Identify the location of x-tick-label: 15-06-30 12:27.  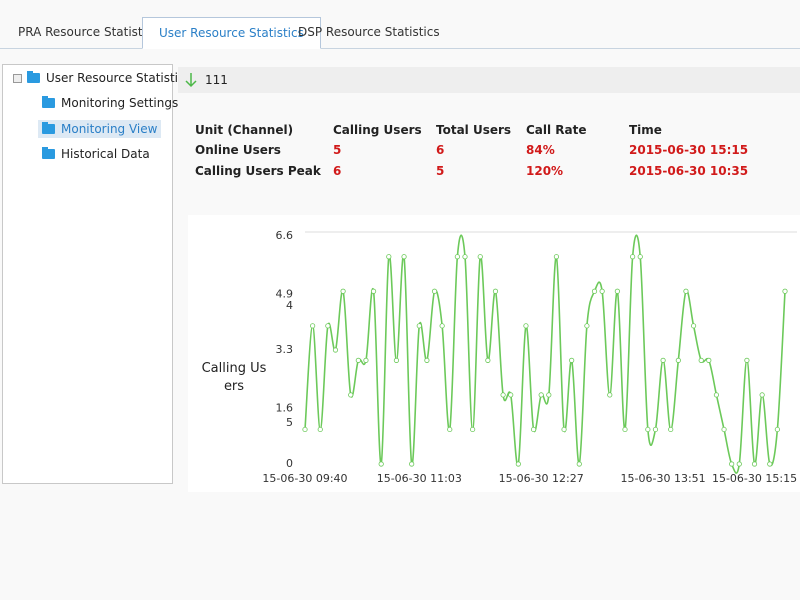
(541, 478).